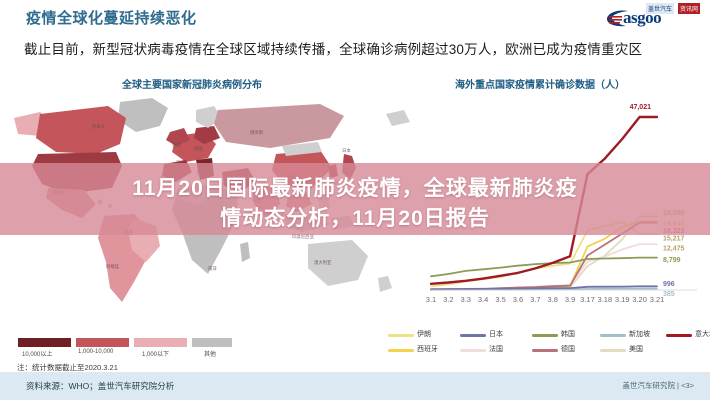 The image size is (710, 400). Describe the element at coordinates (540, 85) in the screenshot. I see `chart-panel-title: 海外重点国家疫情累计确诊数据（人）` at that location.